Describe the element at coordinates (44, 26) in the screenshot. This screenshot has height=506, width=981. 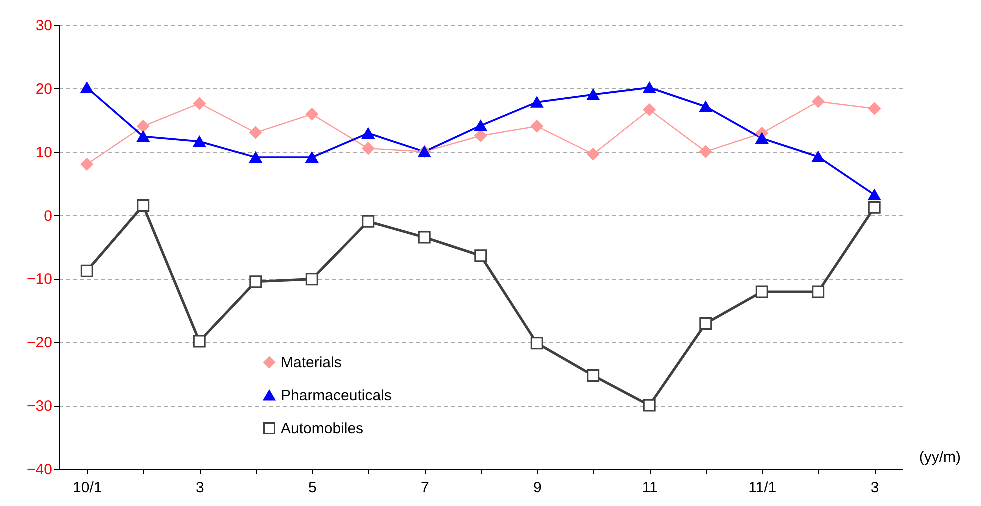
I see `y-tick-label: 30` at that location.